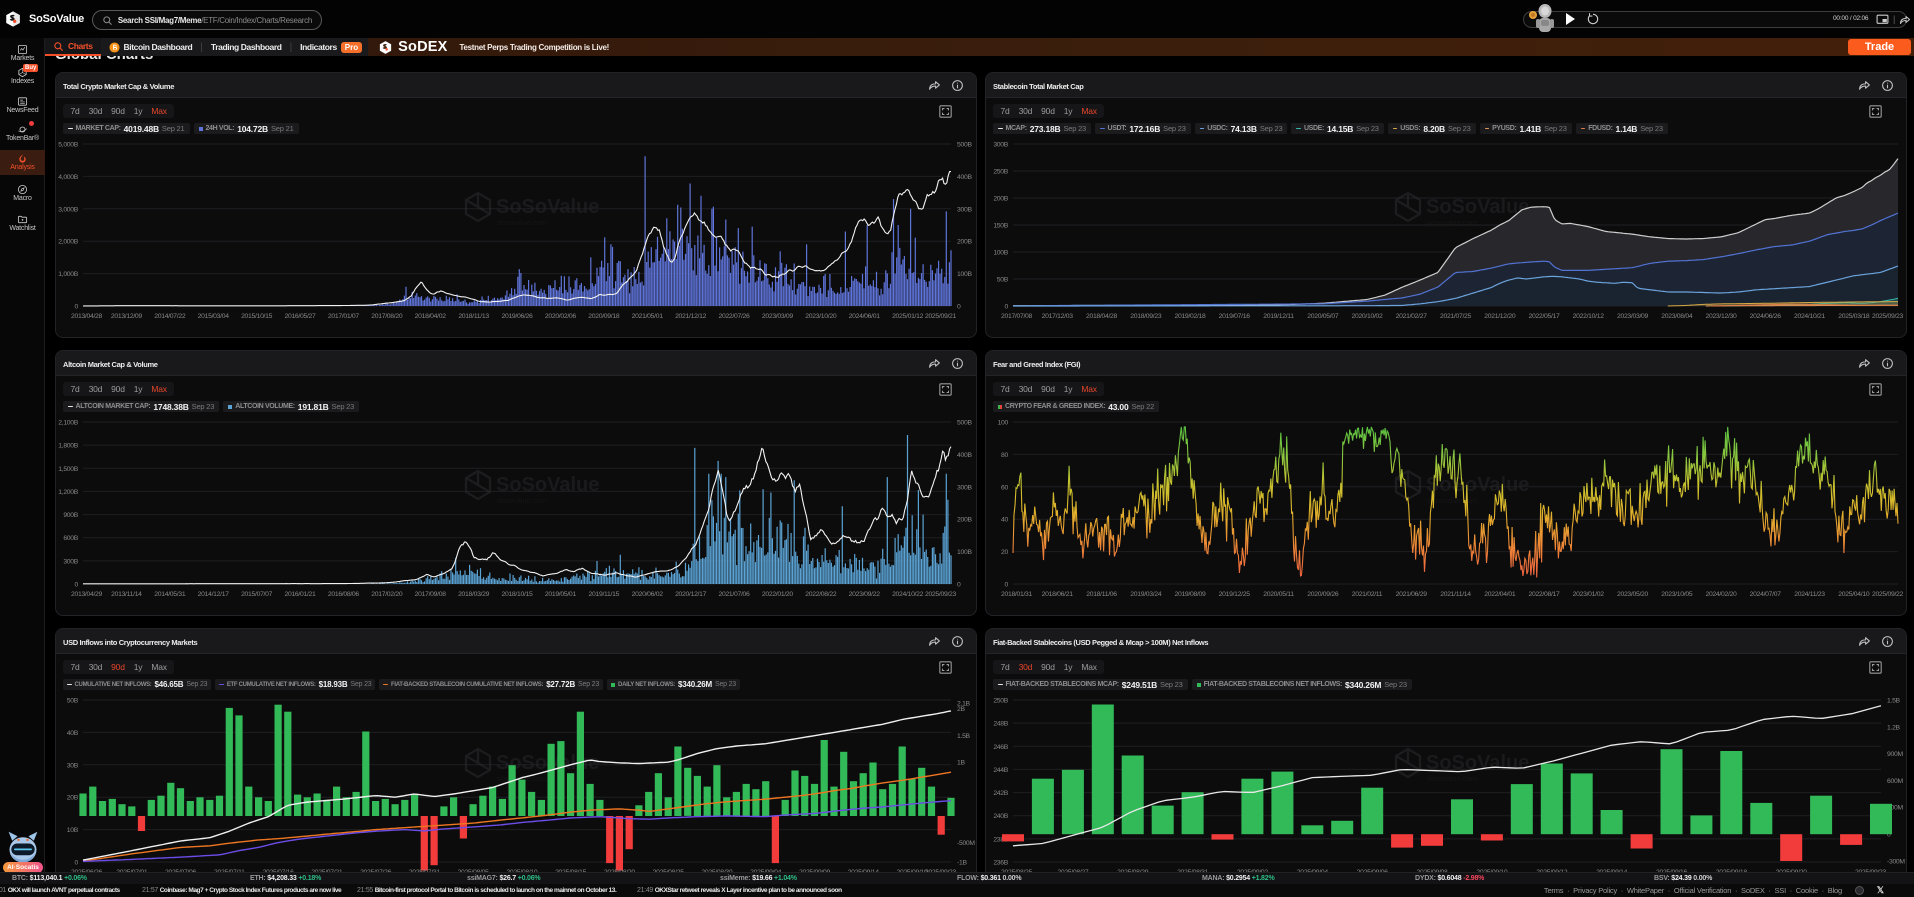 This screenshot has height=897, width=1914. What do you see at coordinates (214, 316) in the screenshot?
I see `svg-text: 2015/03/04` at bounding box center [214, 316].